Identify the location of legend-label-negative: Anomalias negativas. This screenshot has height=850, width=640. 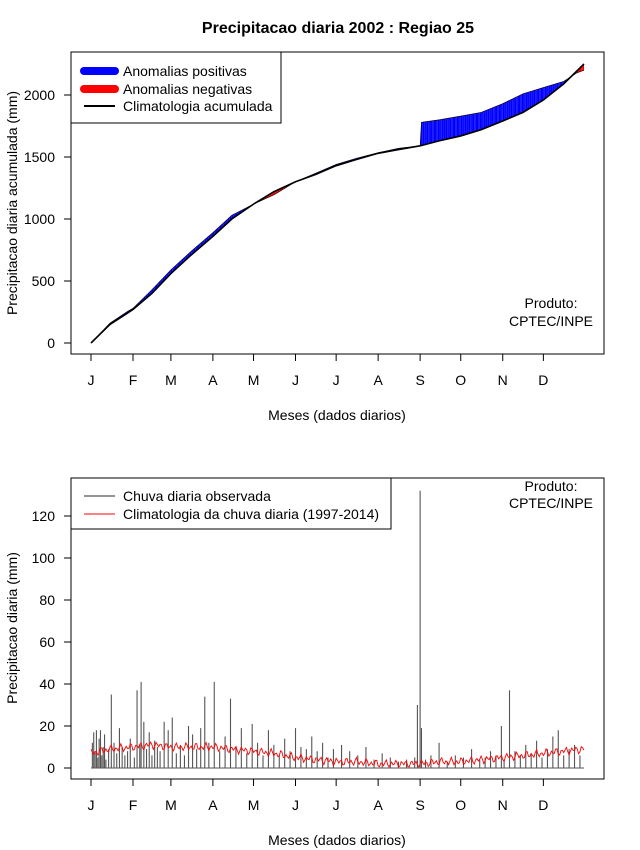
(187, 89).